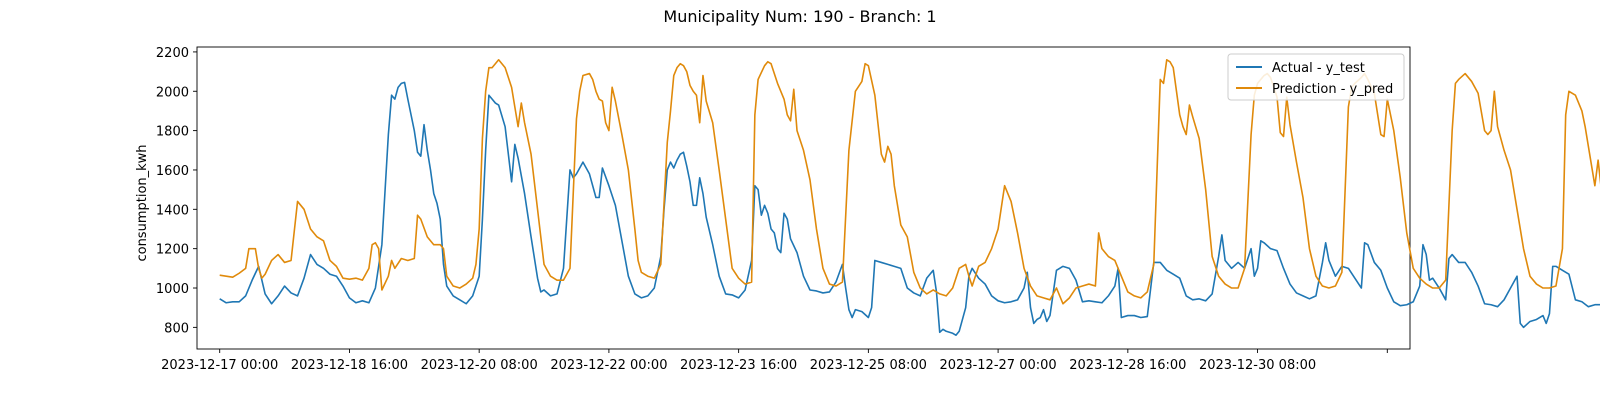  Describe the element at coordinates (172, 250) in the screenshot. I see `y-tick-label: 1200` at that location.